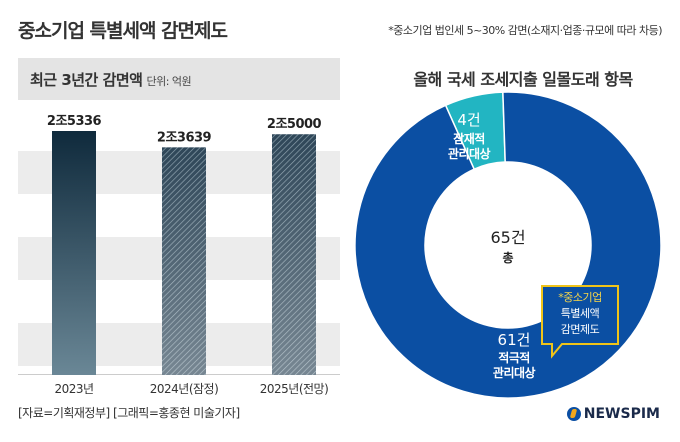  Describe the element at coordinates (86, 80) in the screenshot. I see `bar-chart-title-text: 최근 3년간 감면액` at that location.